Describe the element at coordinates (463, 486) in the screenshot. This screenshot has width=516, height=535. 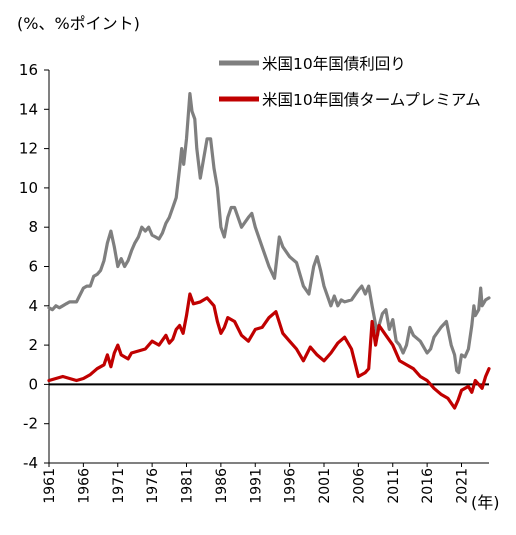
I see `x-tick-label: 2021` at that location.